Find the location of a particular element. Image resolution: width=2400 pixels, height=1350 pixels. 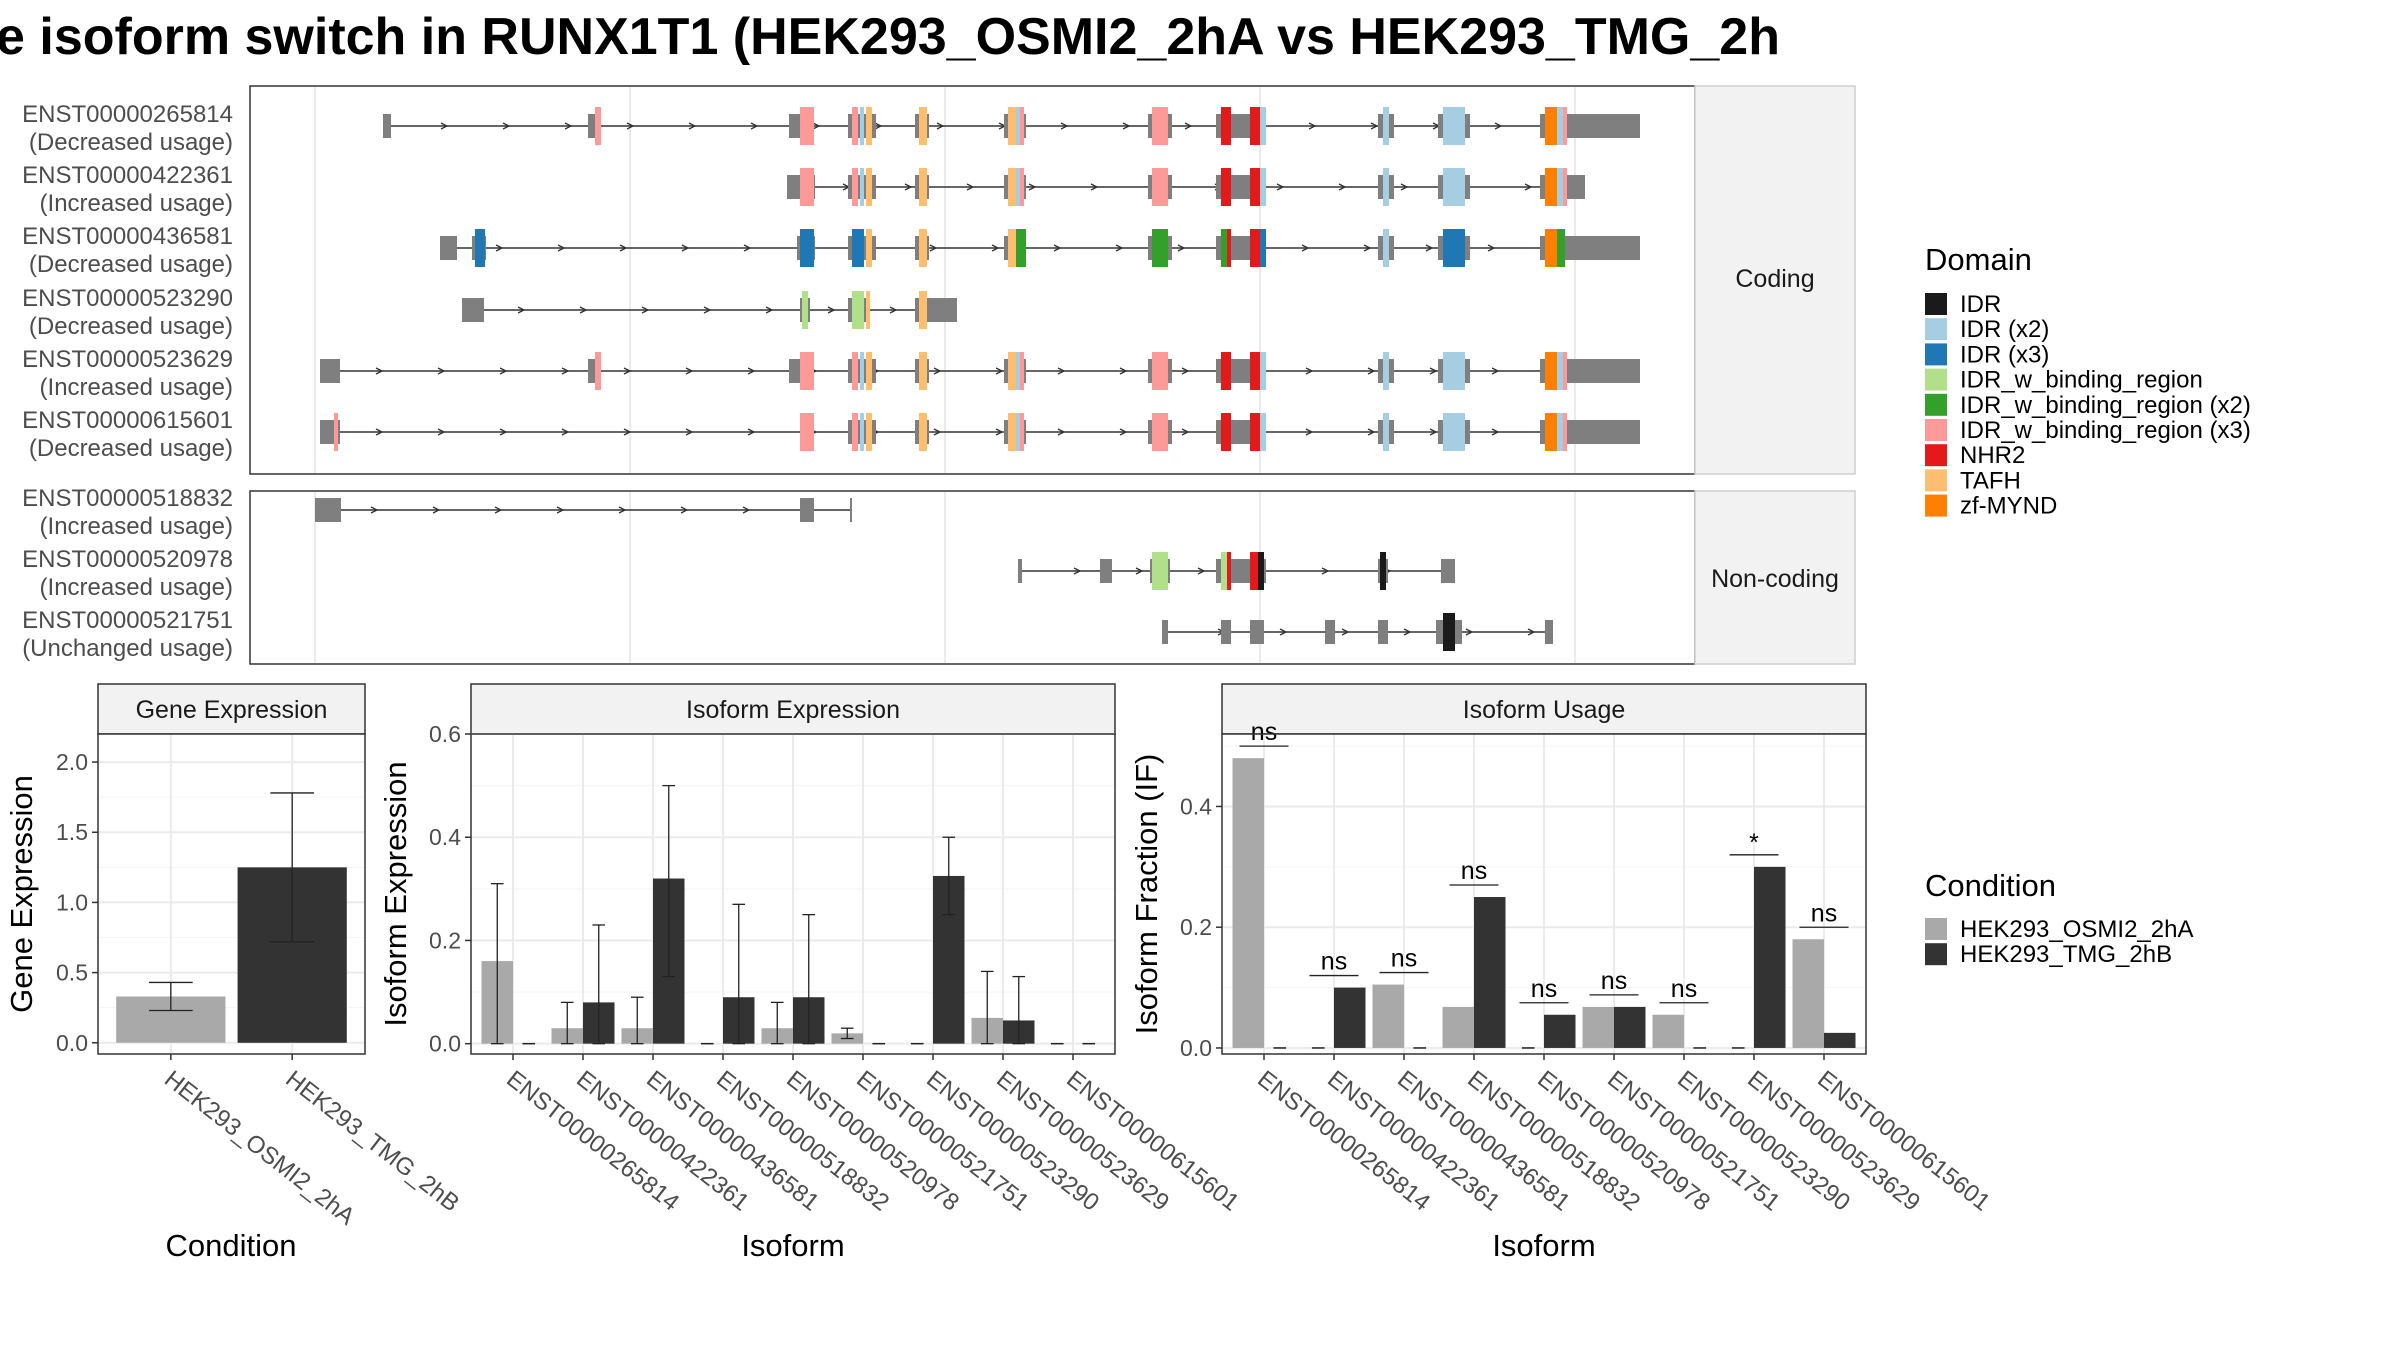

panel-strip is located at coordinates (1544, 709).